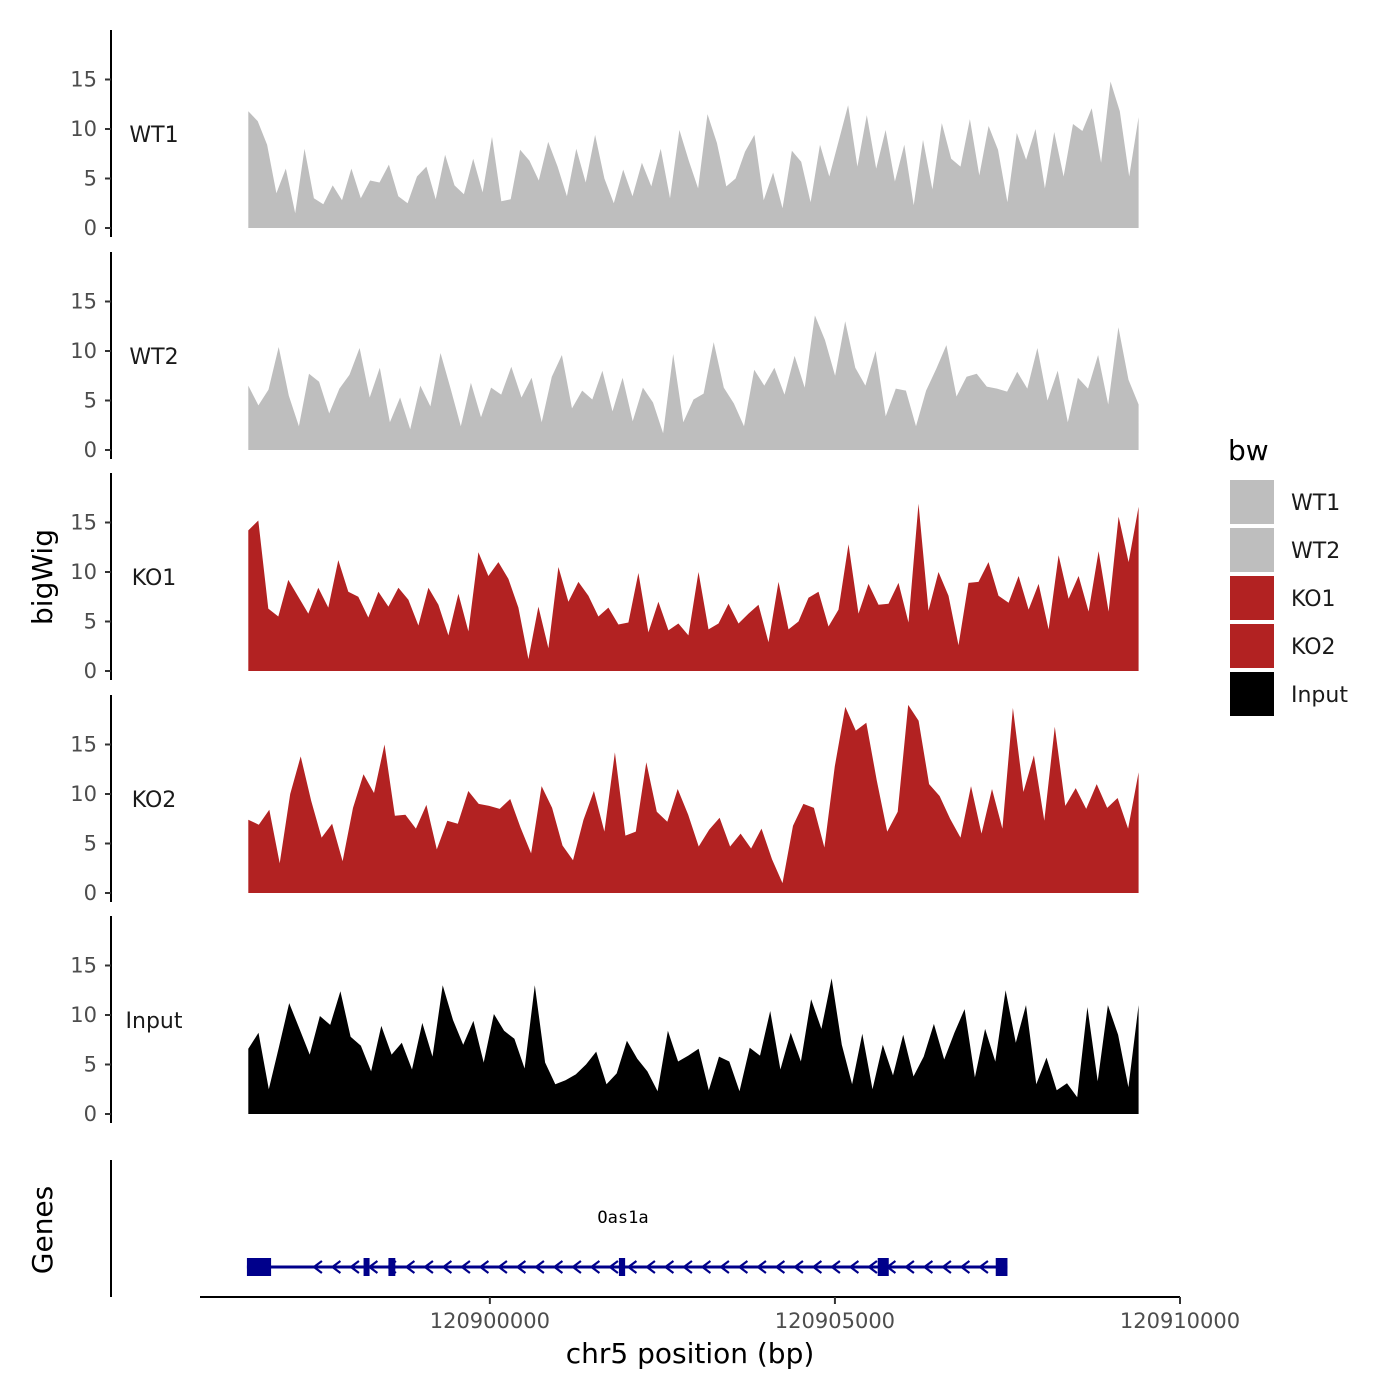 Image resolution: width=1400 pixels, height=1400 pixels. Describe the element at coordinates (154, 578) in the screenshot. I see `track-label: KO1` at that location.